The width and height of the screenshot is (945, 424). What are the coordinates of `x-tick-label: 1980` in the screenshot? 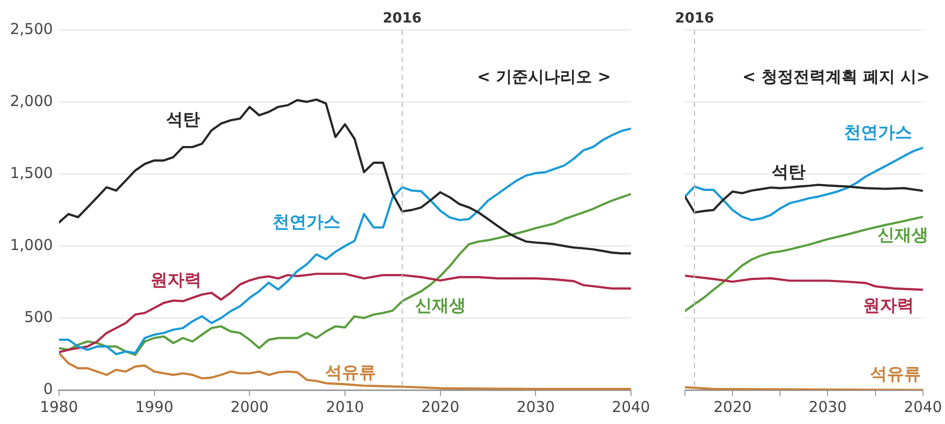 It's located at (59, 407).